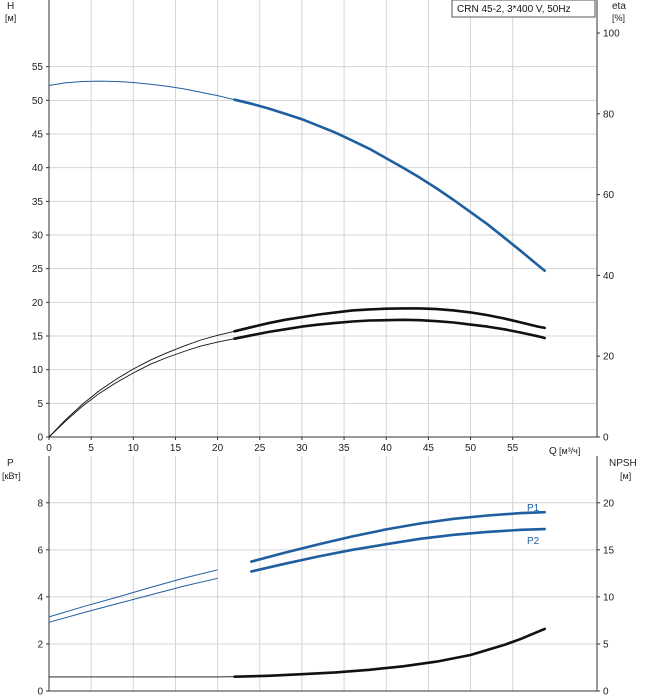 Image resolution: width=658 pixels, height=700 pixels. I want to click on x-tick-label: 55, so click(513, 448).